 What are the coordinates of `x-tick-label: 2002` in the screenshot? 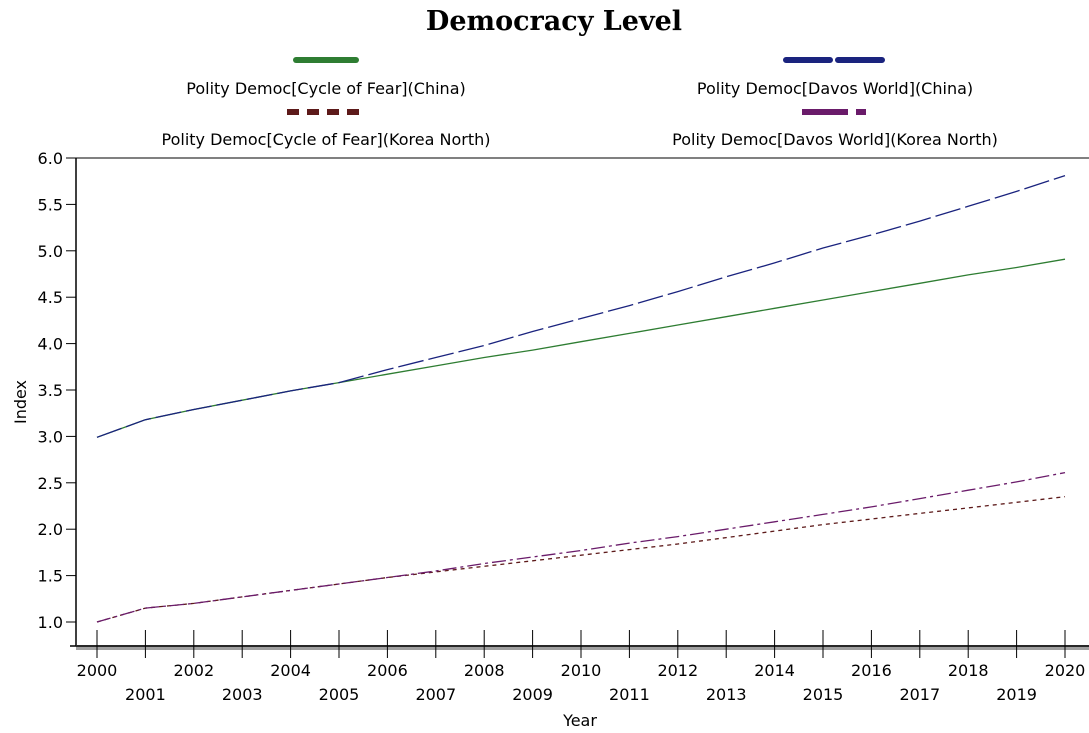 It's located at (193, 670).